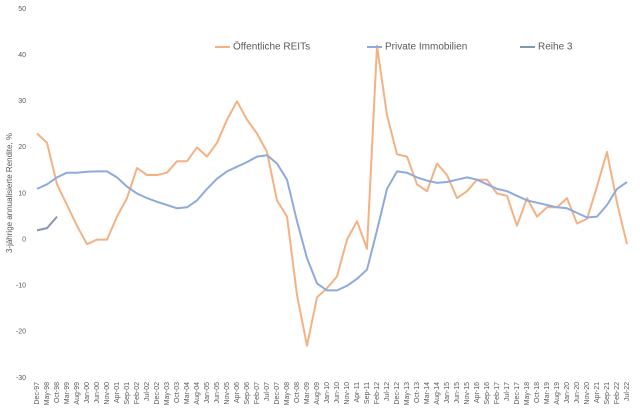 The image size is (640, 411). What do you see at coordinates (407, 393) in the screenshot?
I see `x-tick-label: May-13` at bounding box center [407, 393].